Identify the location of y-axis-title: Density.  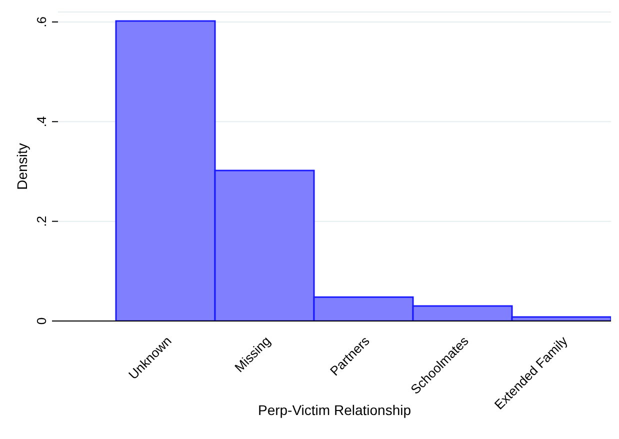
(22, 166).